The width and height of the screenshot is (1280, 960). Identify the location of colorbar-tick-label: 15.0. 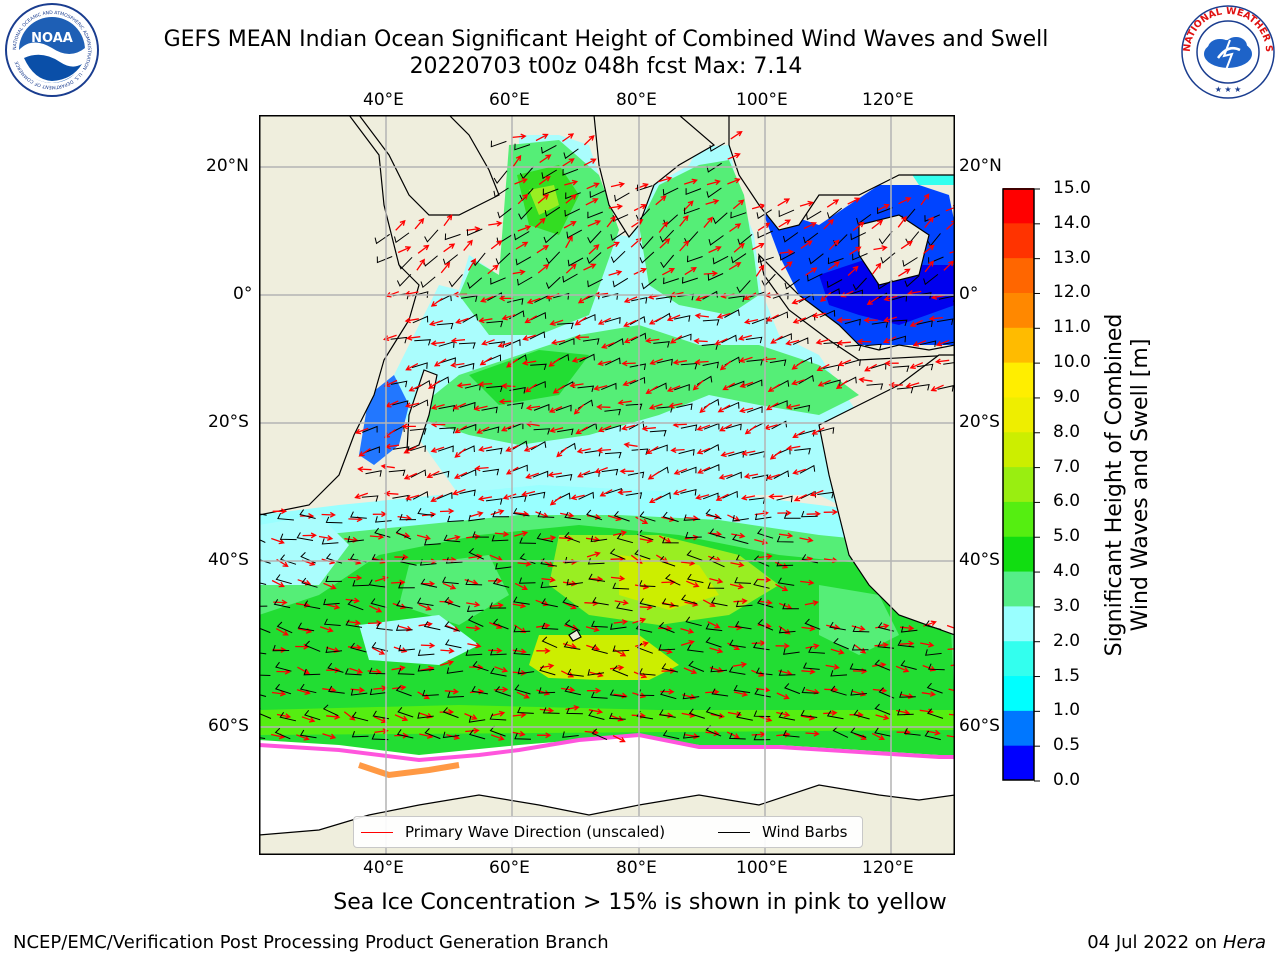
(1072, 188).